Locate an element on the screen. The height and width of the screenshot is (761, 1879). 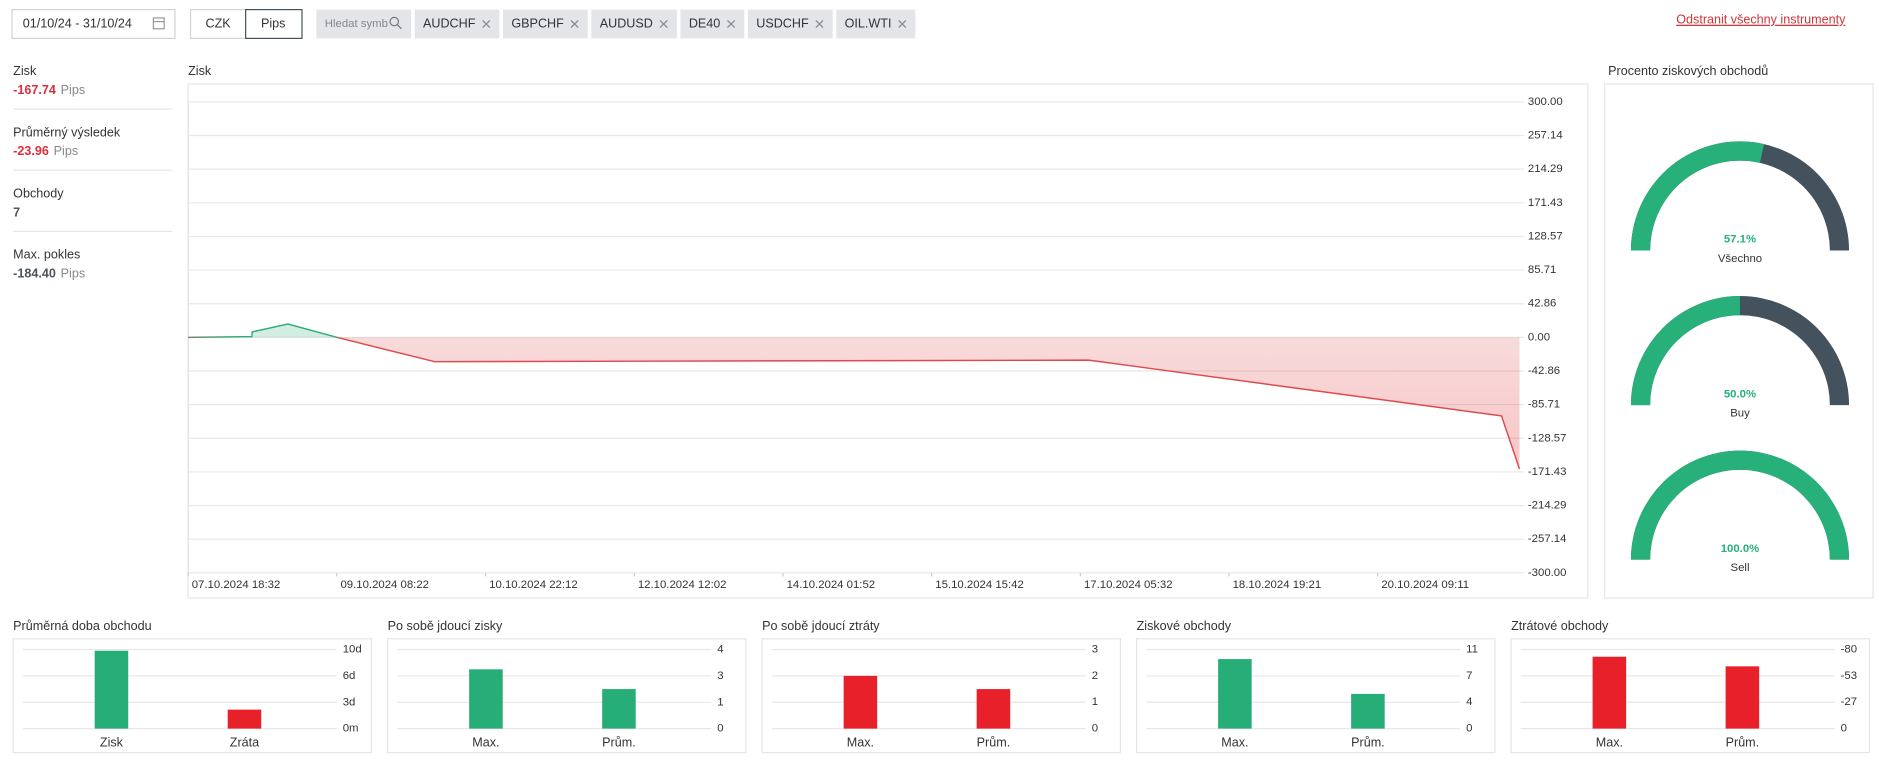
search-placeholder: Hledat symb is located at coordinates (356, 24).